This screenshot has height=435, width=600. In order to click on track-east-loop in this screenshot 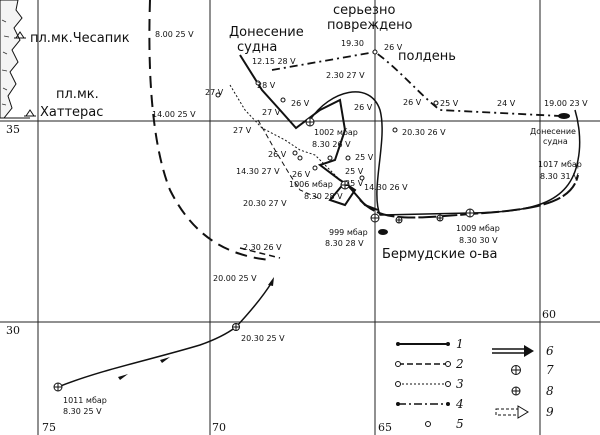, I will do `click(445, 153)`.